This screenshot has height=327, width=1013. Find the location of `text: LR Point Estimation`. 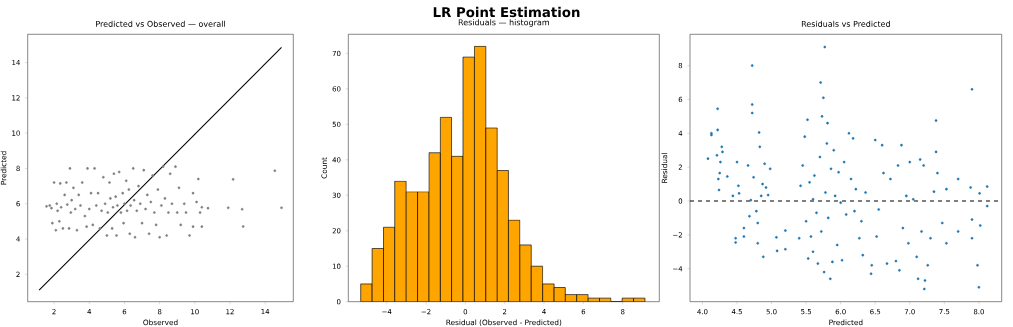

text: LR Point Estimation is located at coordinates (506, 12).